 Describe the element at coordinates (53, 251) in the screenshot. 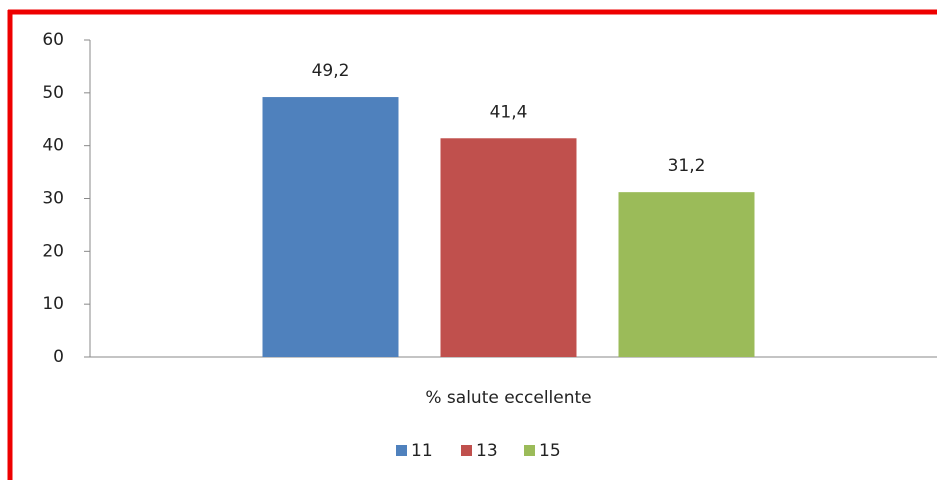

I see `y-tick-label: 20` at that location.